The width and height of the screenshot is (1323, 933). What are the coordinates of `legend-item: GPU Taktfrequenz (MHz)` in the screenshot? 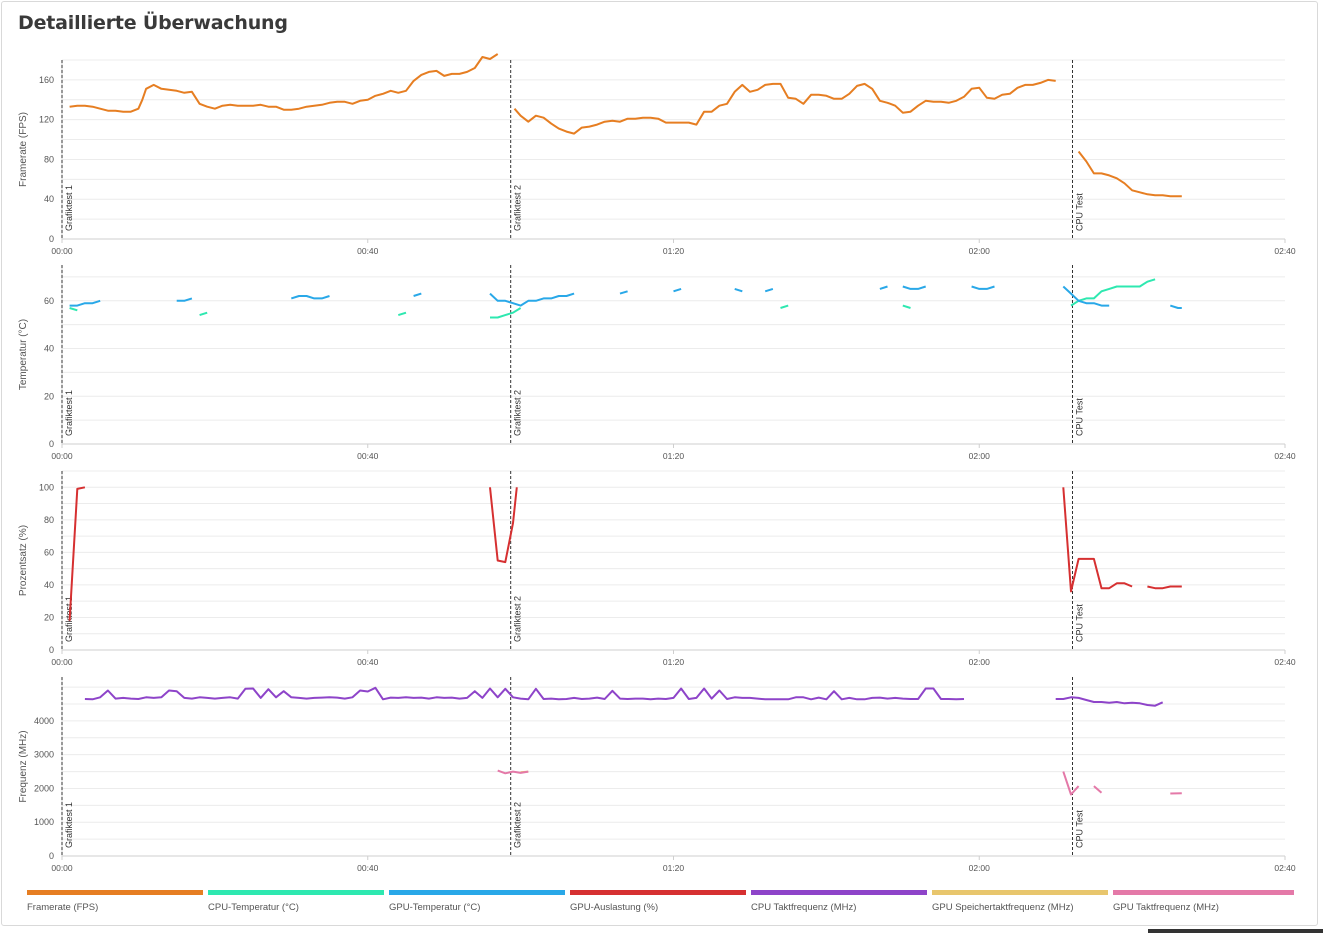 It's located at (1203, 905).